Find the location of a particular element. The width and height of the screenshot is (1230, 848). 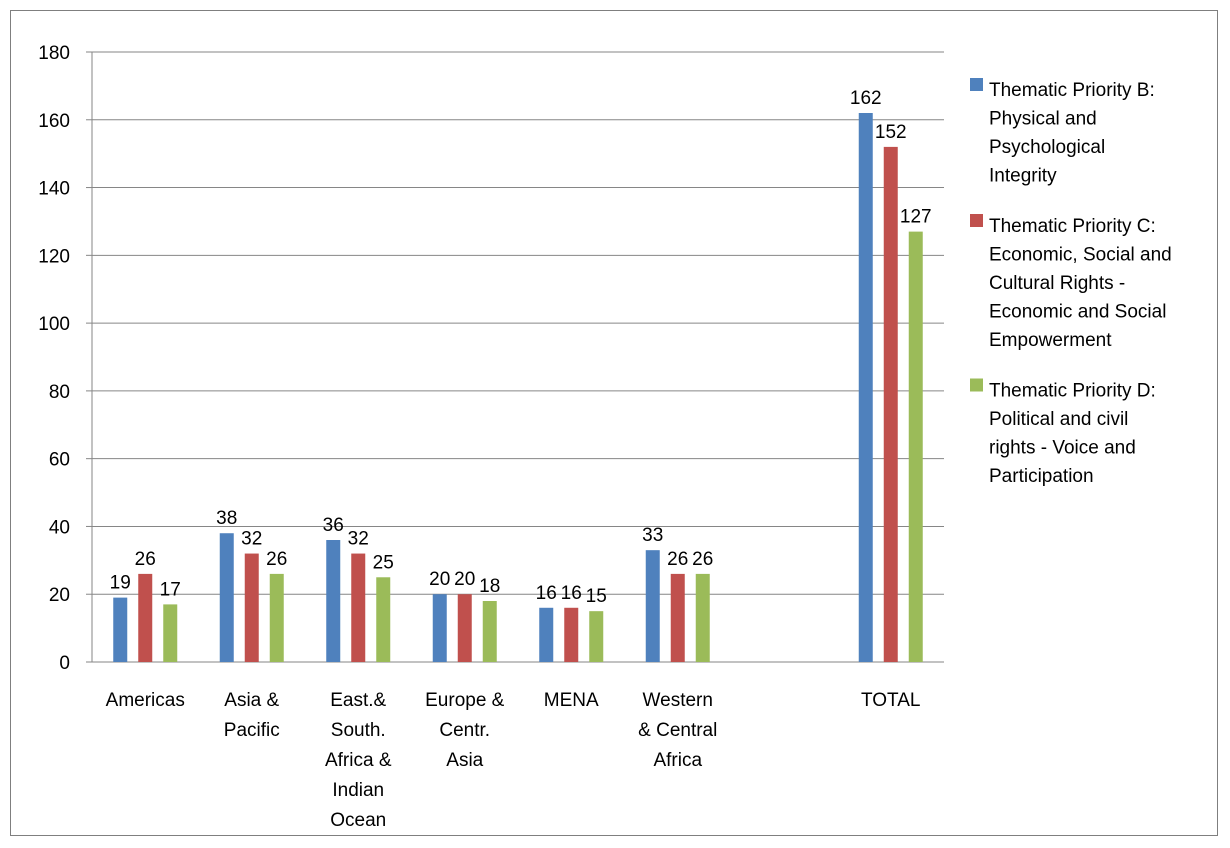

legend-label: Thematic Priority D: is located at coordinates (1072, 391).